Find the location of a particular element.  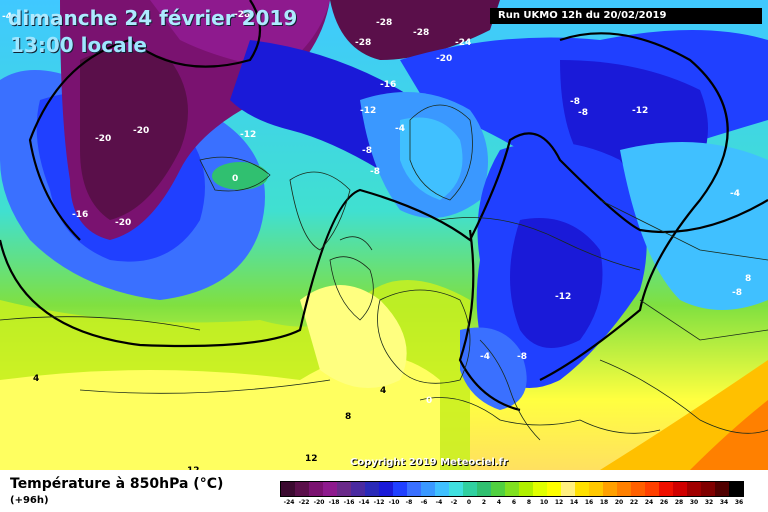

forecast-date-title: dimanche 24 février 2019 is located at coordinates (153, 18).